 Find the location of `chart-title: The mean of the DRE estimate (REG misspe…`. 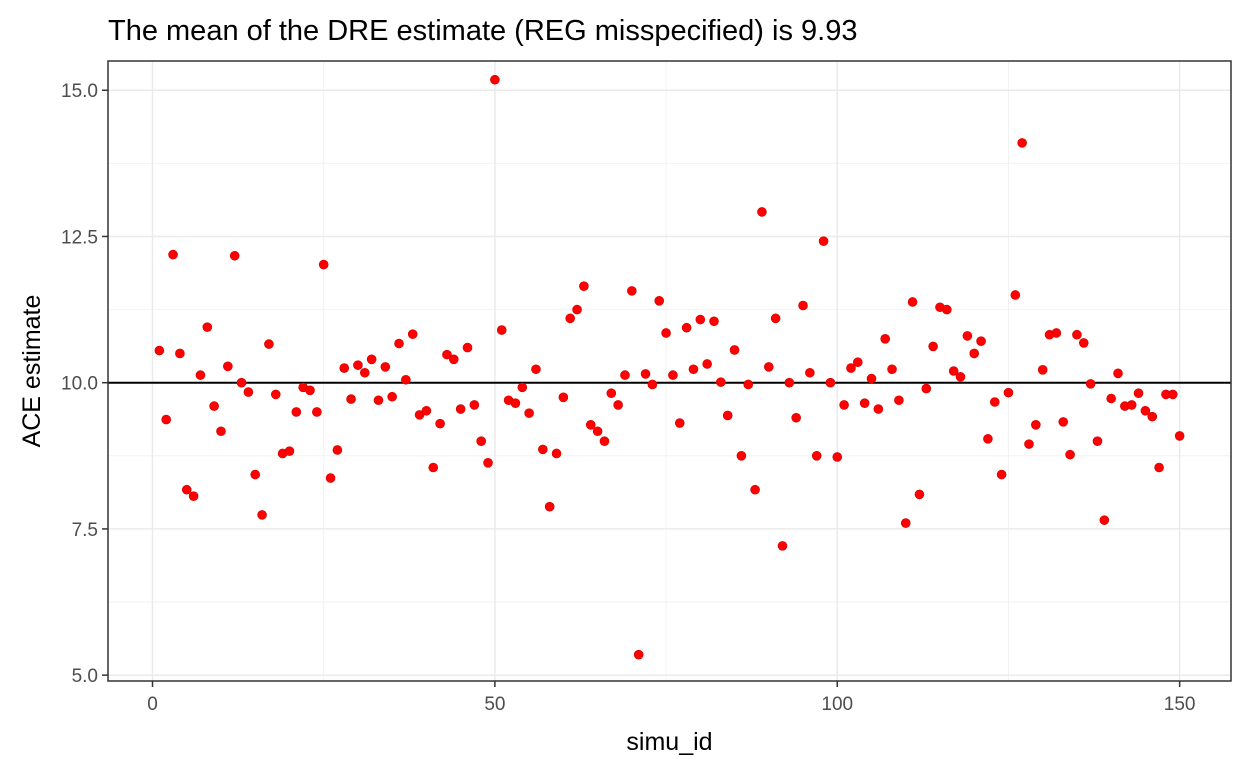

chart-title: The mean of the DRE estimate (REG misspe… is located at coordinates (482, 31).